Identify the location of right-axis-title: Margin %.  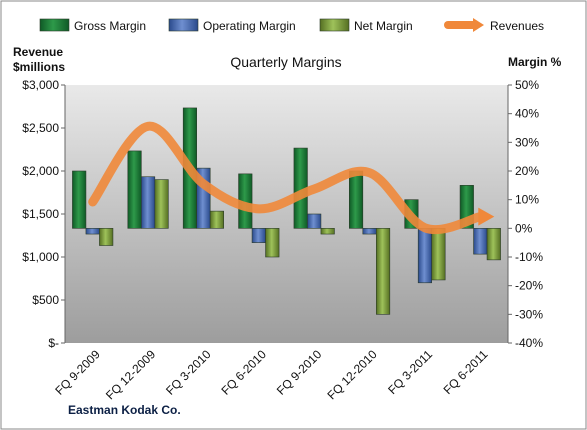
(535, 62).